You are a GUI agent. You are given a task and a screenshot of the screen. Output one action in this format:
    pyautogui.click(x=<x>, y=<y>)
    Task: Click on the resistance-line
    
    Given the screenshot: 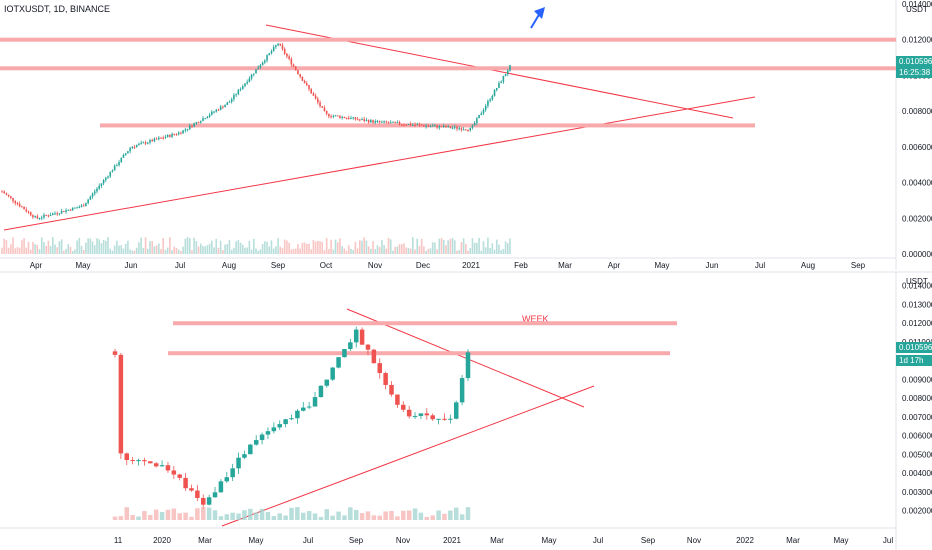 What is the action you would take?
    pyautogui.click(x=465, y=358)
    